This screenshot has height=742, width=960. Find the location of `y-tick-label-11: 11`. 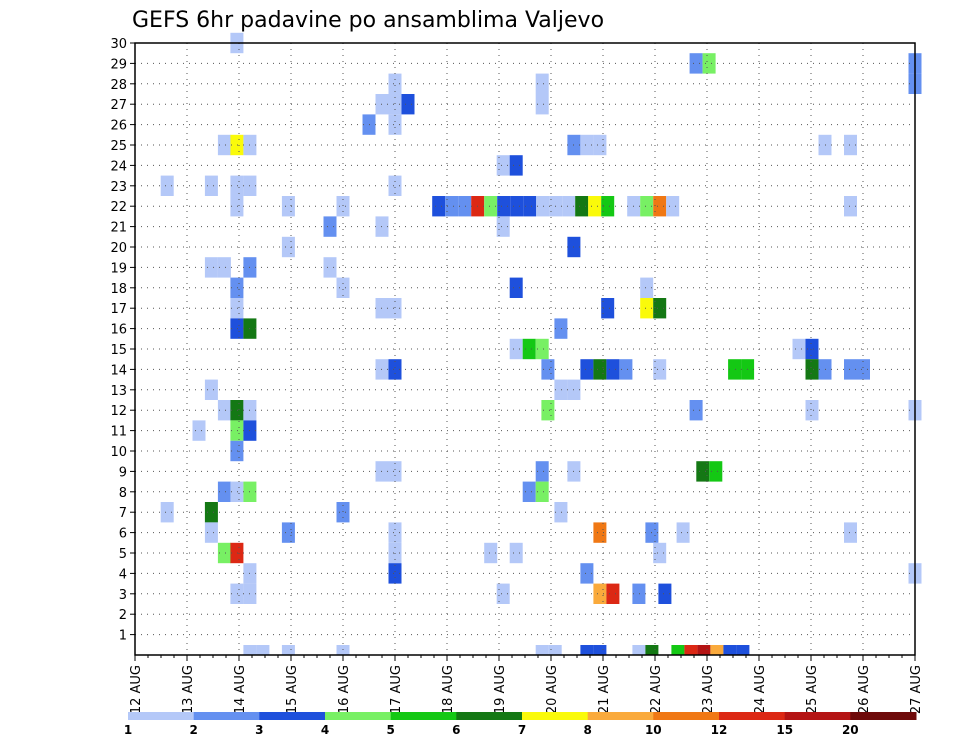

y-tick-label-11: 11 is located at coordinates (118, 432).